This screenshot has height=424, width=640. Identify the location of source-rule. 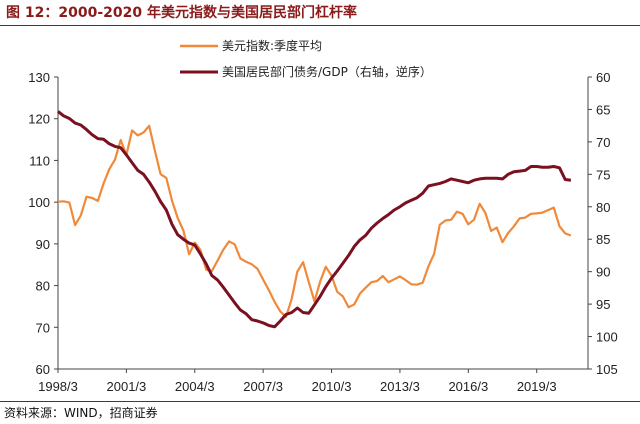
(320, 401).